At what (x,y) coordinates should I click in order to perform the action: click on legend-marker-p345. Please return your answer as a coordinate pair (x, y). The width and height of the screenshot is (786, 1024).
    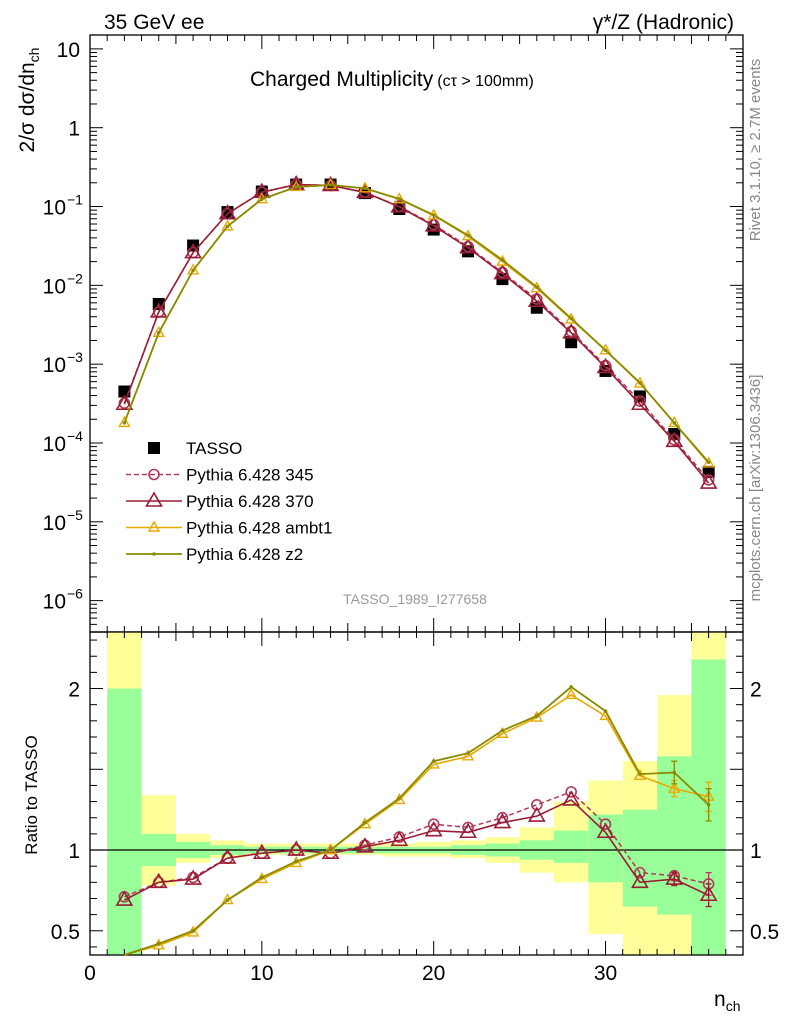
    Looking at the image, I should click on (154, 474).